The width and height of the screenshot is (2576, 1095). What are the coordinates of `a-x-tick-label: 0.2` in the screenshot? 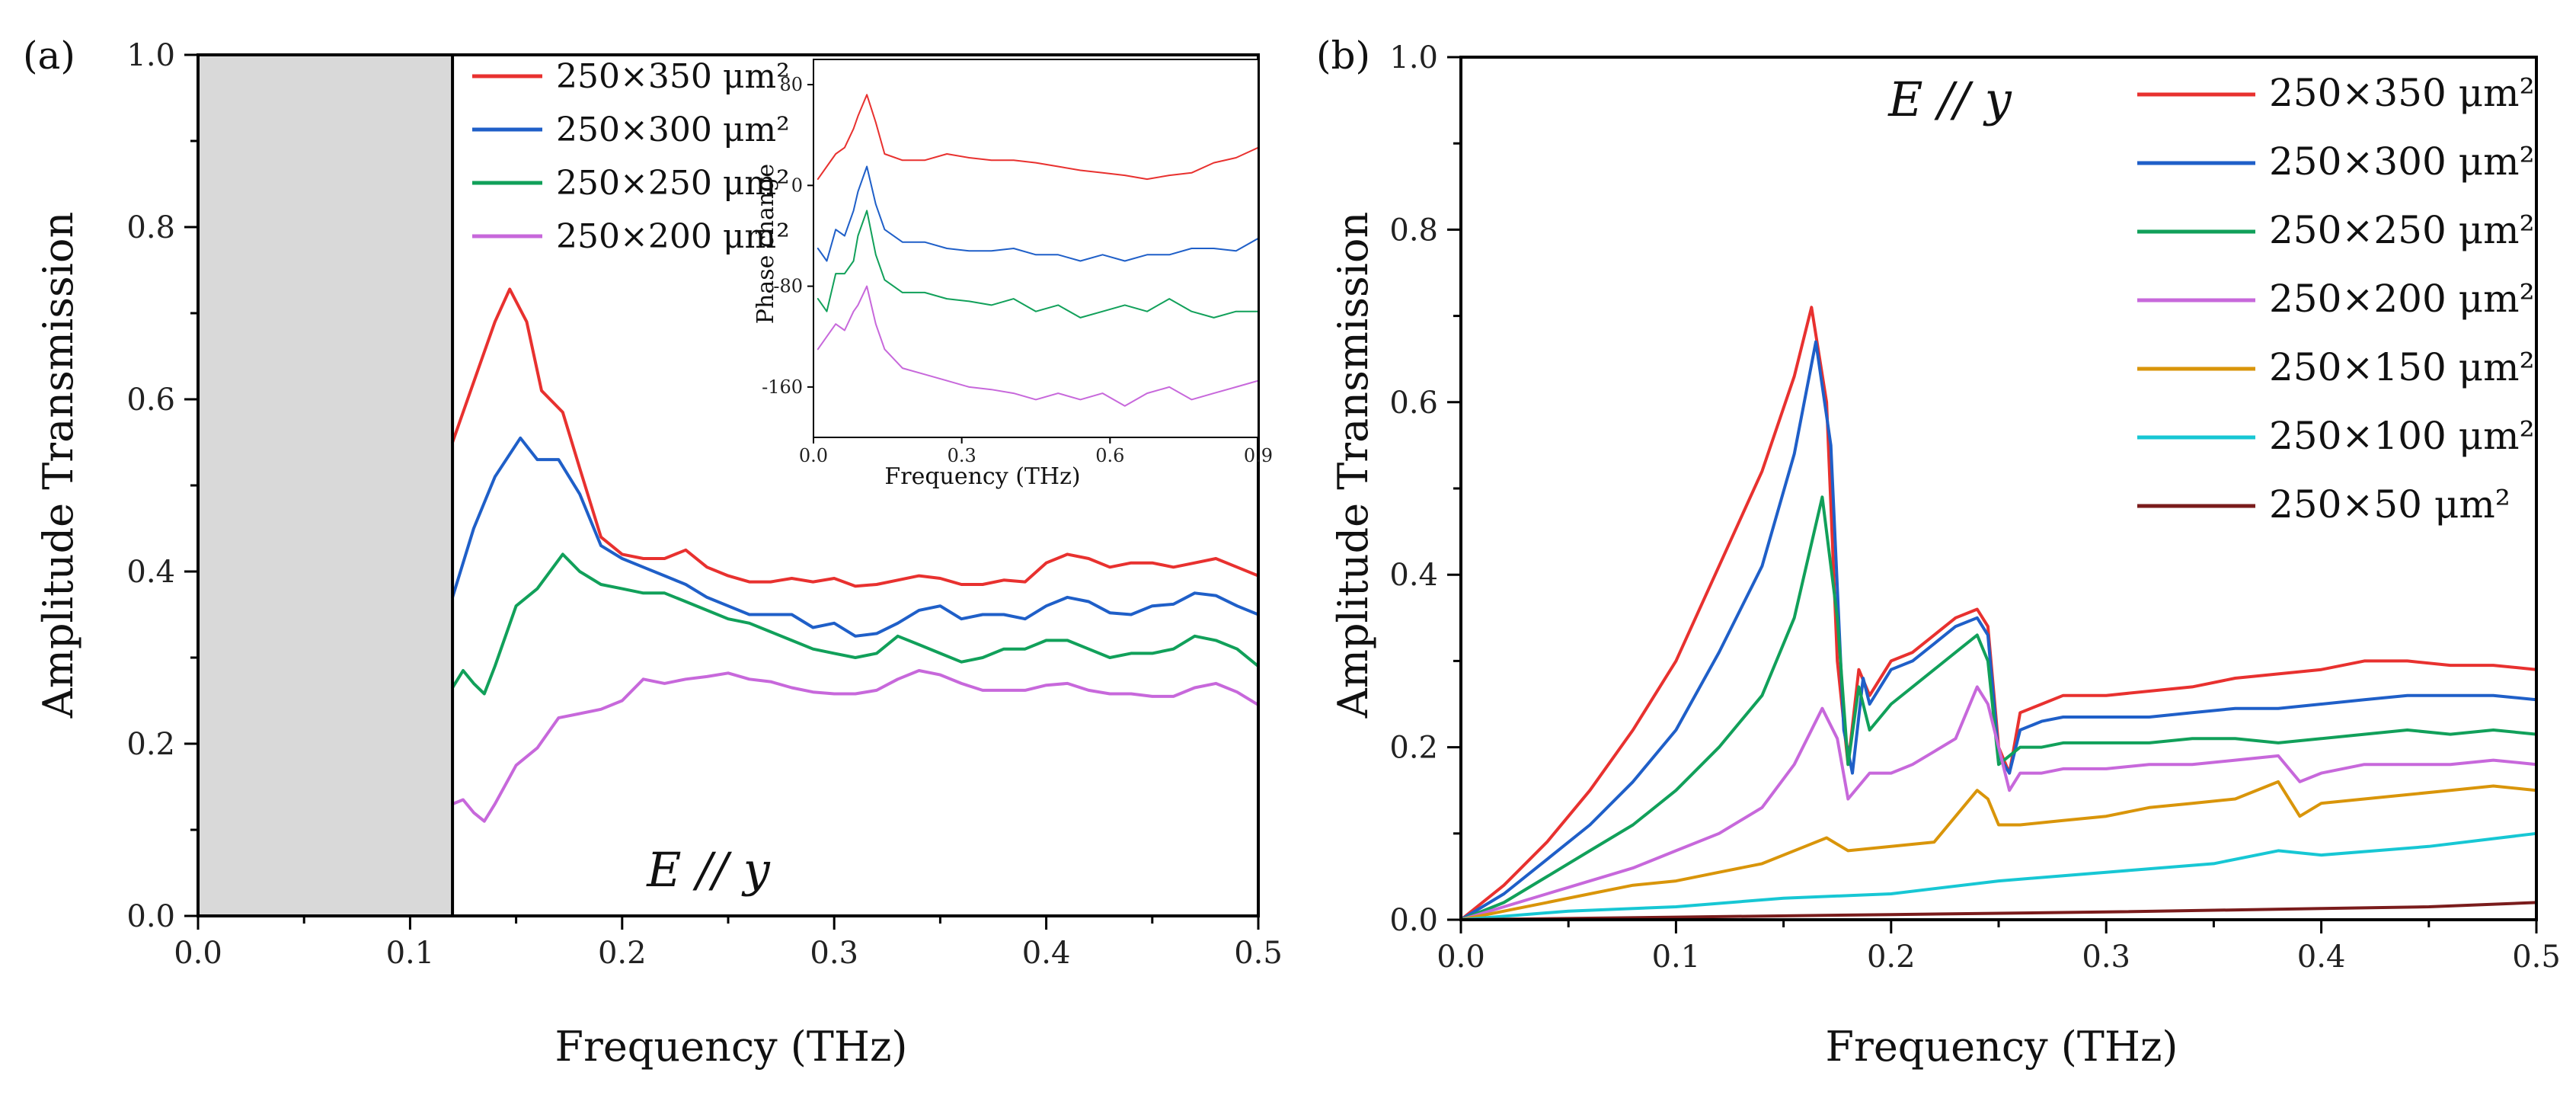 It's located at (622, 954).